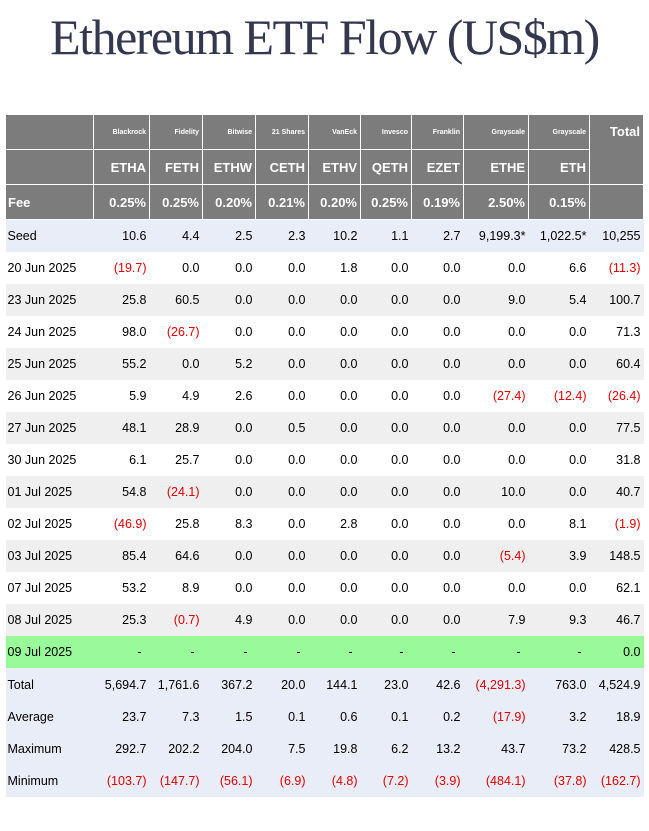  I want to click on issuer-header: Invesco, so click(386, 132).